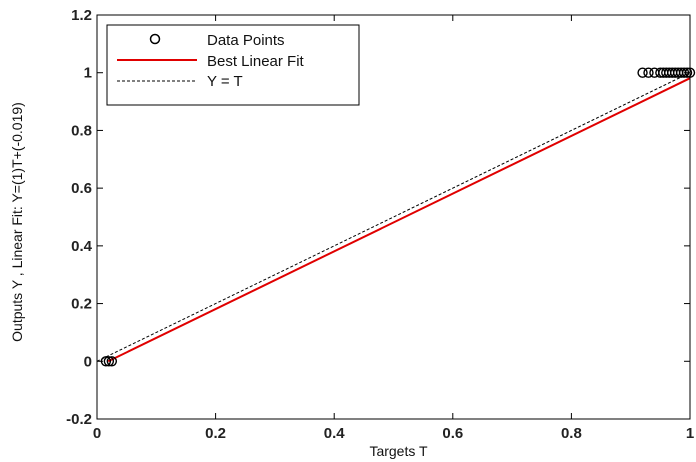 Image resolution: width=696 pixels, height=462 pixels. I want to click on x-axis-label: Targets T, so click(398, 451).